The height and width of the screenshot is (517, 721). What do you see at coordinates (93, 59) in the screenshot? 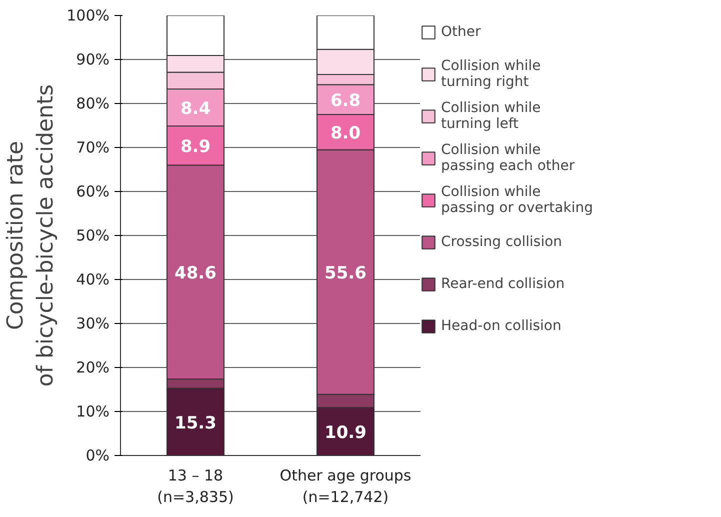
I see `y-tick-label: 90%` at bounding box center [93, 59].